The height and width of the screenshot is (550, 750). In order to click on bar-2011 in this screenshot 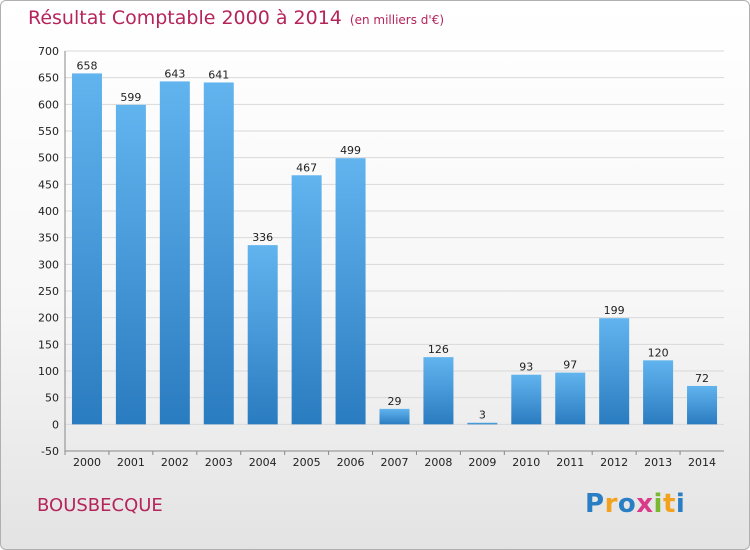, I will do `click(570, 398)`.